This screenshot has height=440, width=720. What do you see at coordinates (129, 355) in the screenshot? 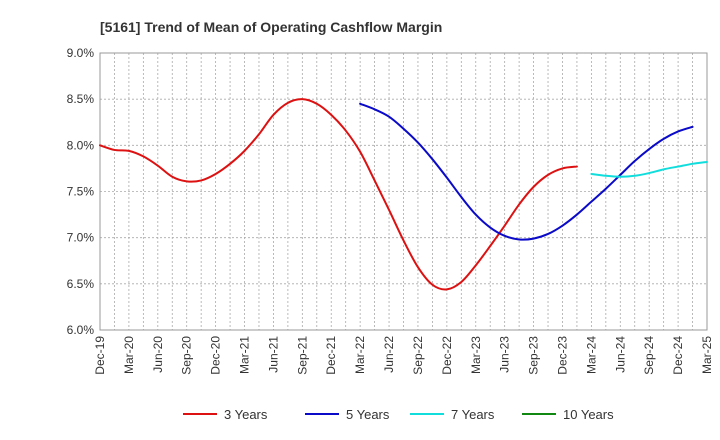
I see `x-tick-label: Mar-20` at bounding box center [129, 355].